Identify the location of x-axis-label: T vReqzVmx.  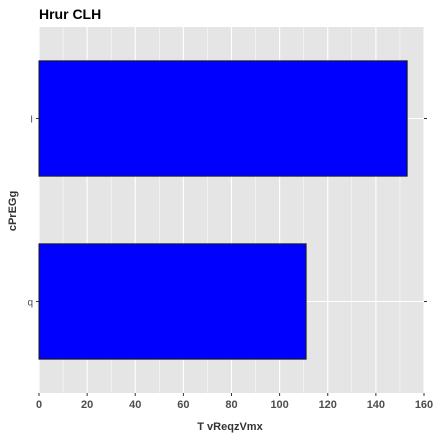
(230, 427).